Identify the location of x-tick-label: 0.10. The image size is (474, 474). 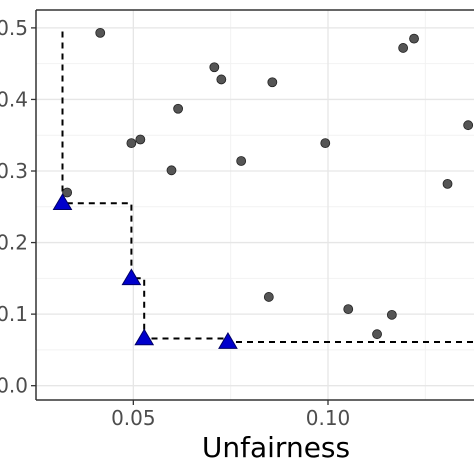
(328, 418).